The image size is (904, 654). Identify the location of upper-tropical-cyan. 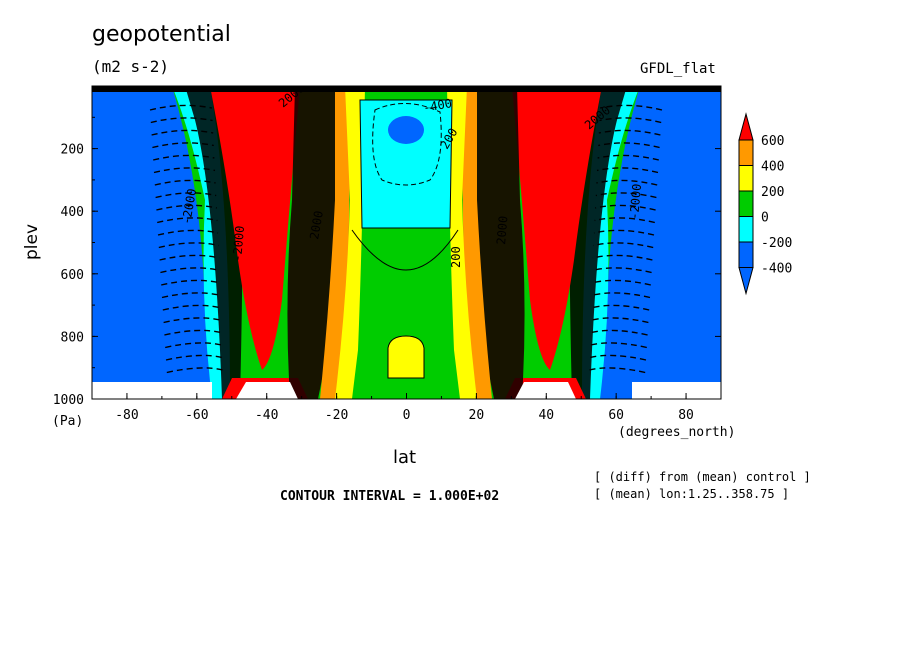
(406, 164).